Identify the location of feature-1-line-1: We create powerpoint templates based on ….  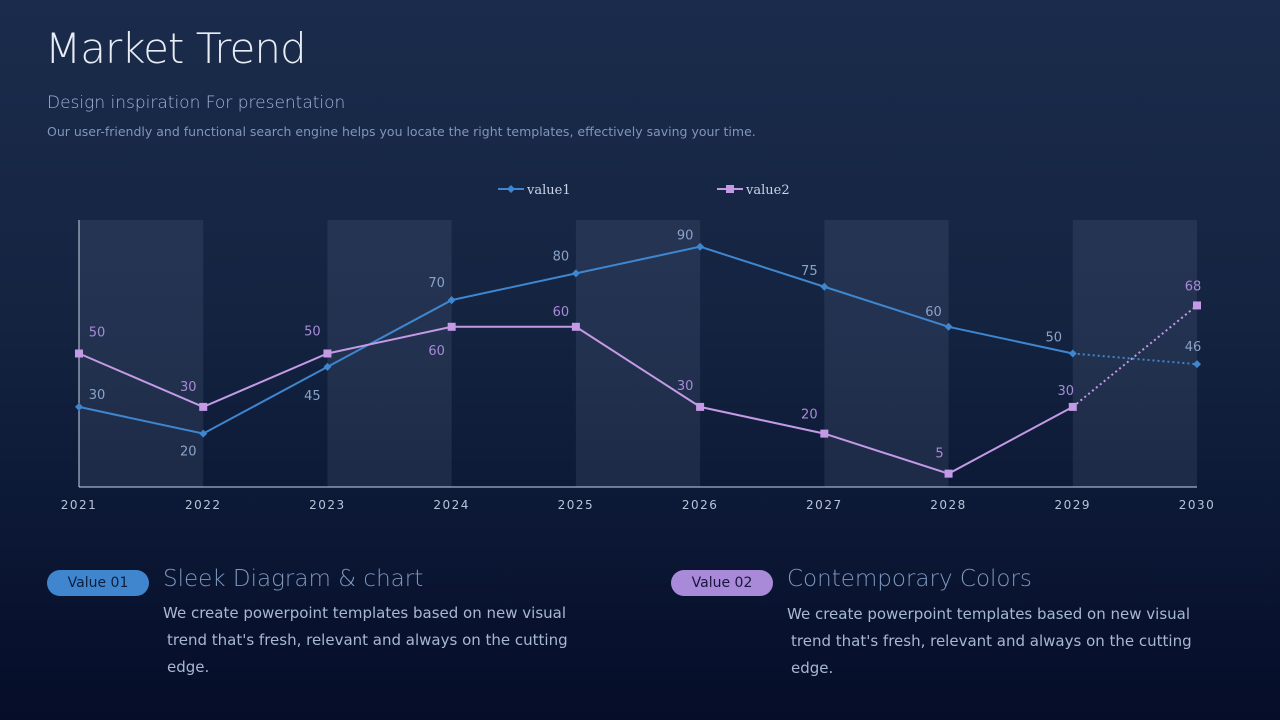
(365, 613).